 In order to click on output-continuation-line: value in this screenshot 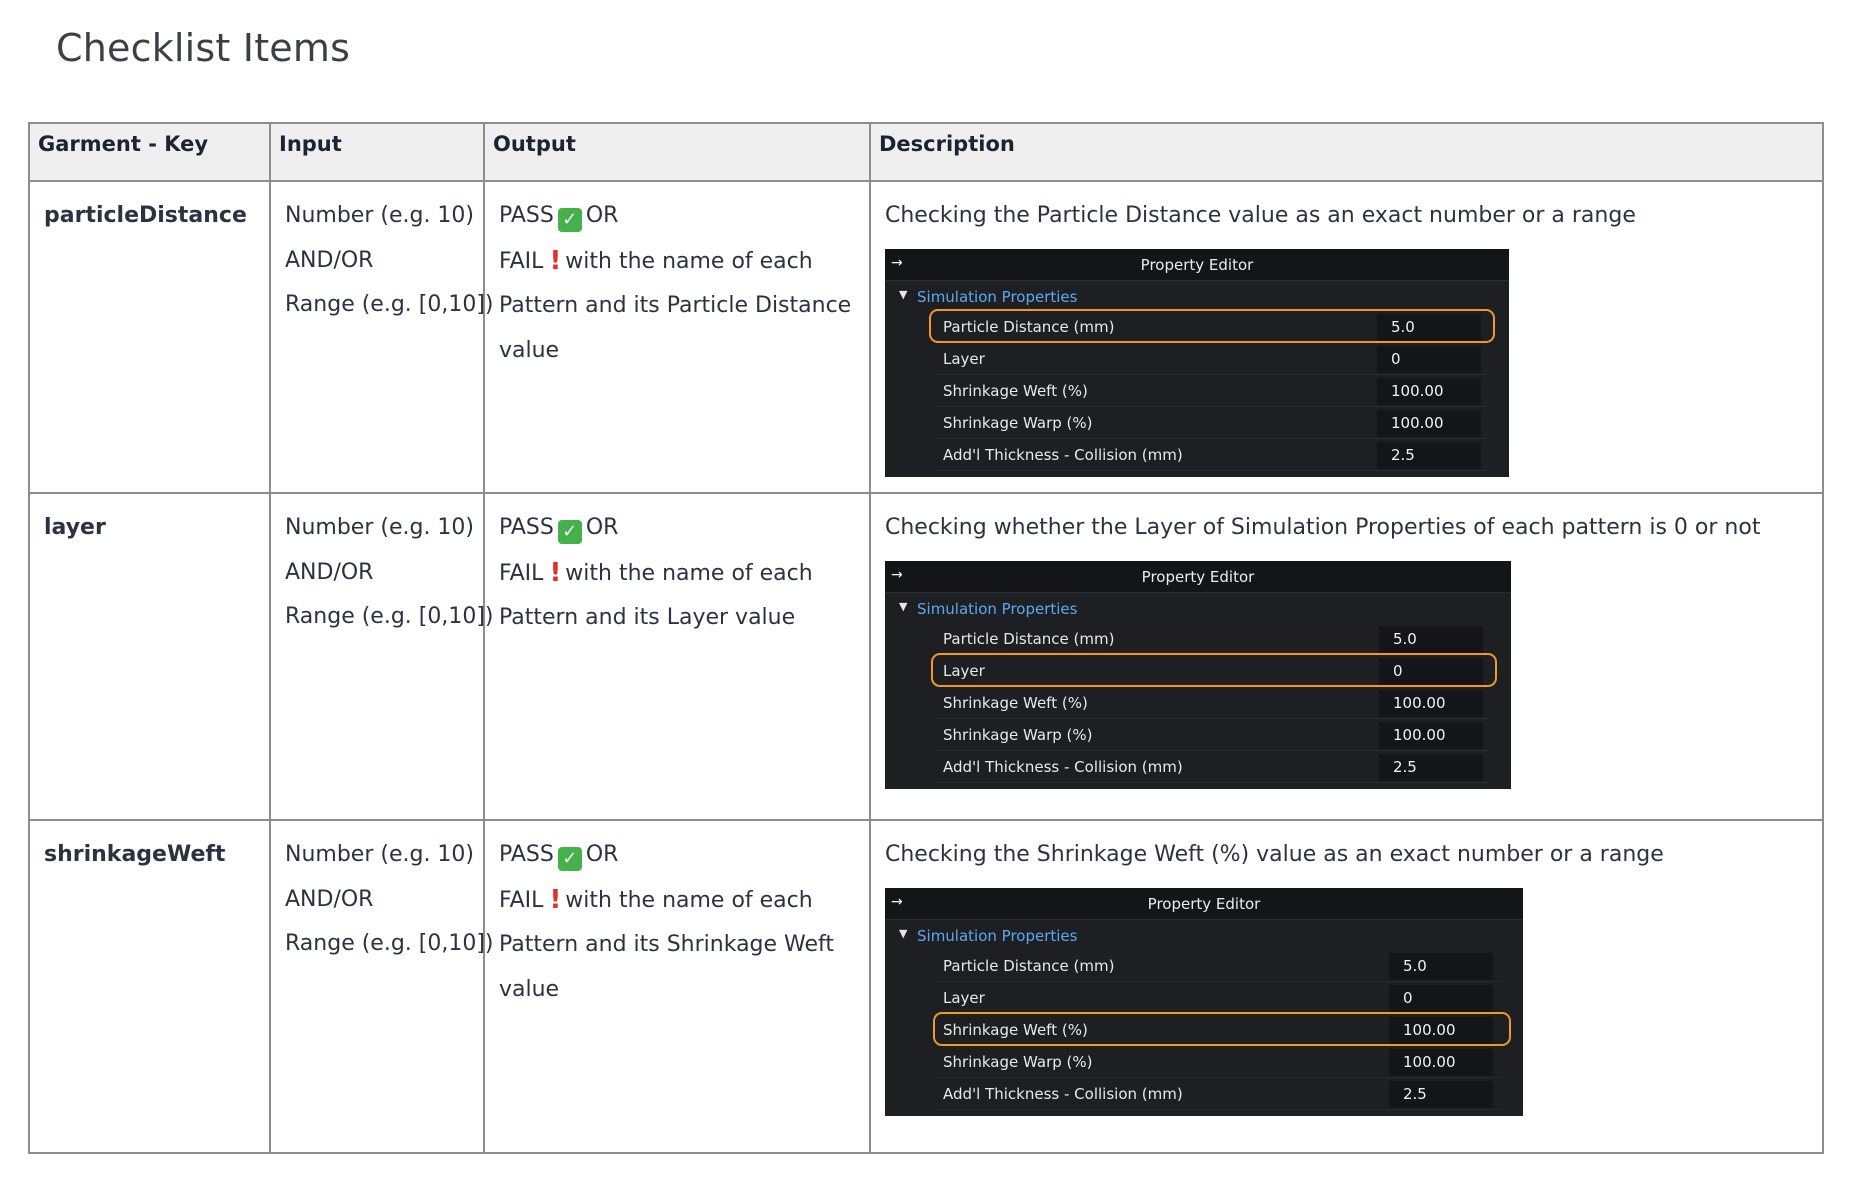, I will do `click(529, 989)`.